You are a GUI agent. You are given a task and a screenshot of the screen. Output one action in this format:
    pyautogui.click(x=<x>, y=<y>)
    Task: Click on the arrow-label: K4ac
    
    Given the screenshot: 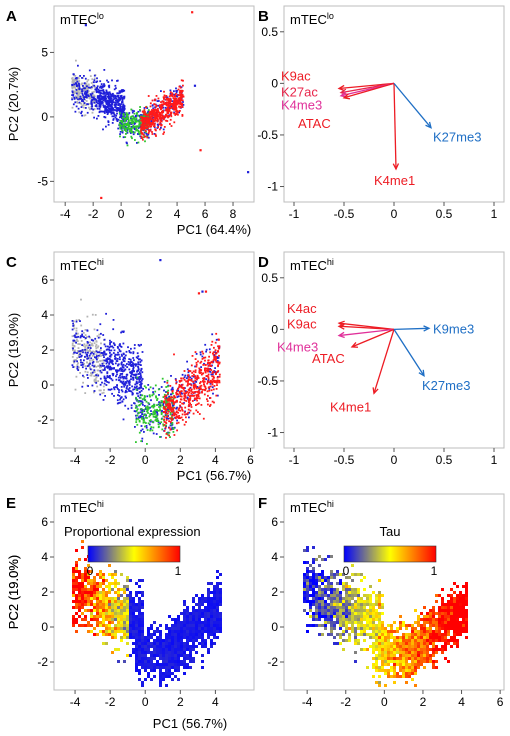 What is the action you would take?
    pyautogui.click(x=302, y=308)
    